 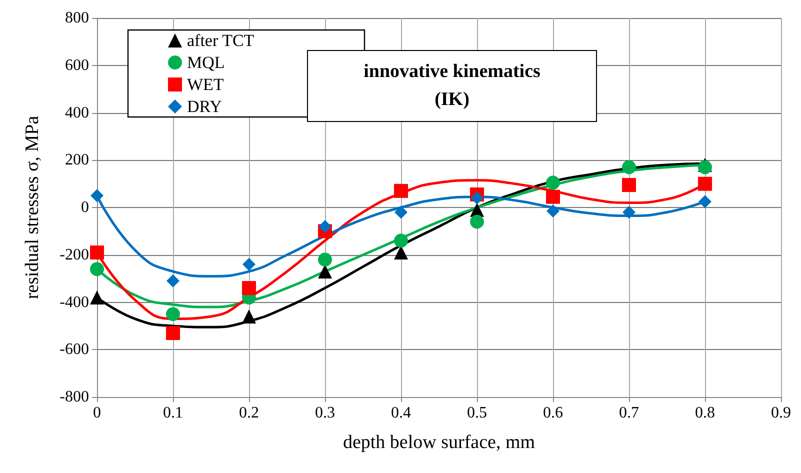 I want to click on y-tick-label: 600, so click(x=77, y=65).